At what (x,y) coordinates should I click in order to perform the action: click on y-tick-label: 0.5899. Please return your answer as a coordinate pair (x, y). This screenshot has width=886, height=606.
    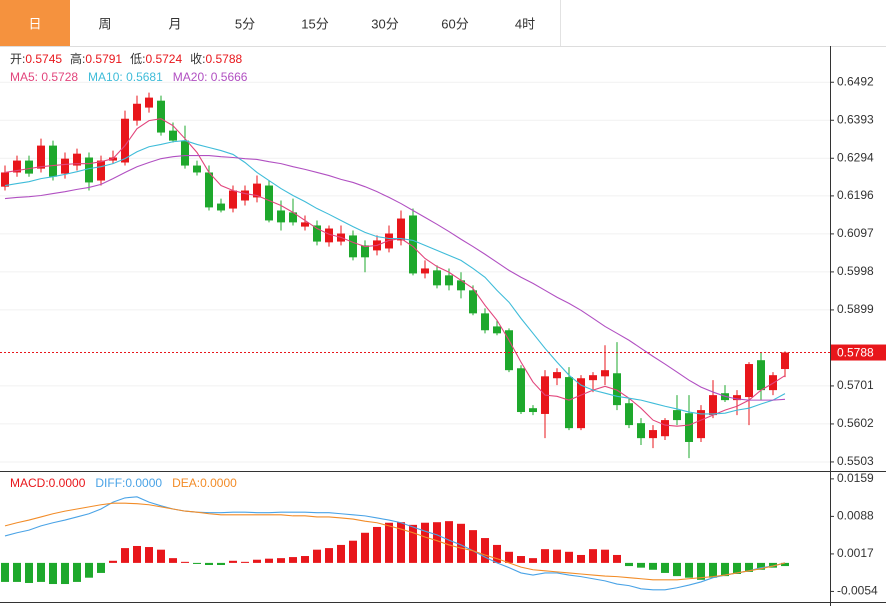
    Looking at the image, I should click on (855, 309).